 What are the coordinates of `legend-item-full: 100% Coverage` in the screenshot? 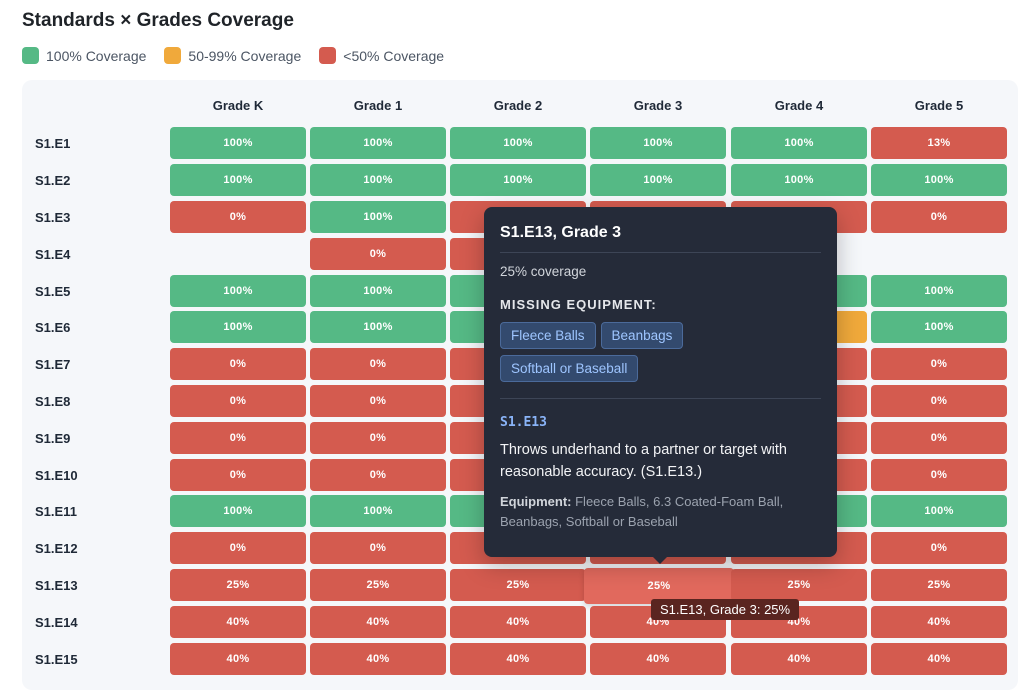 It's located at (84, 55).